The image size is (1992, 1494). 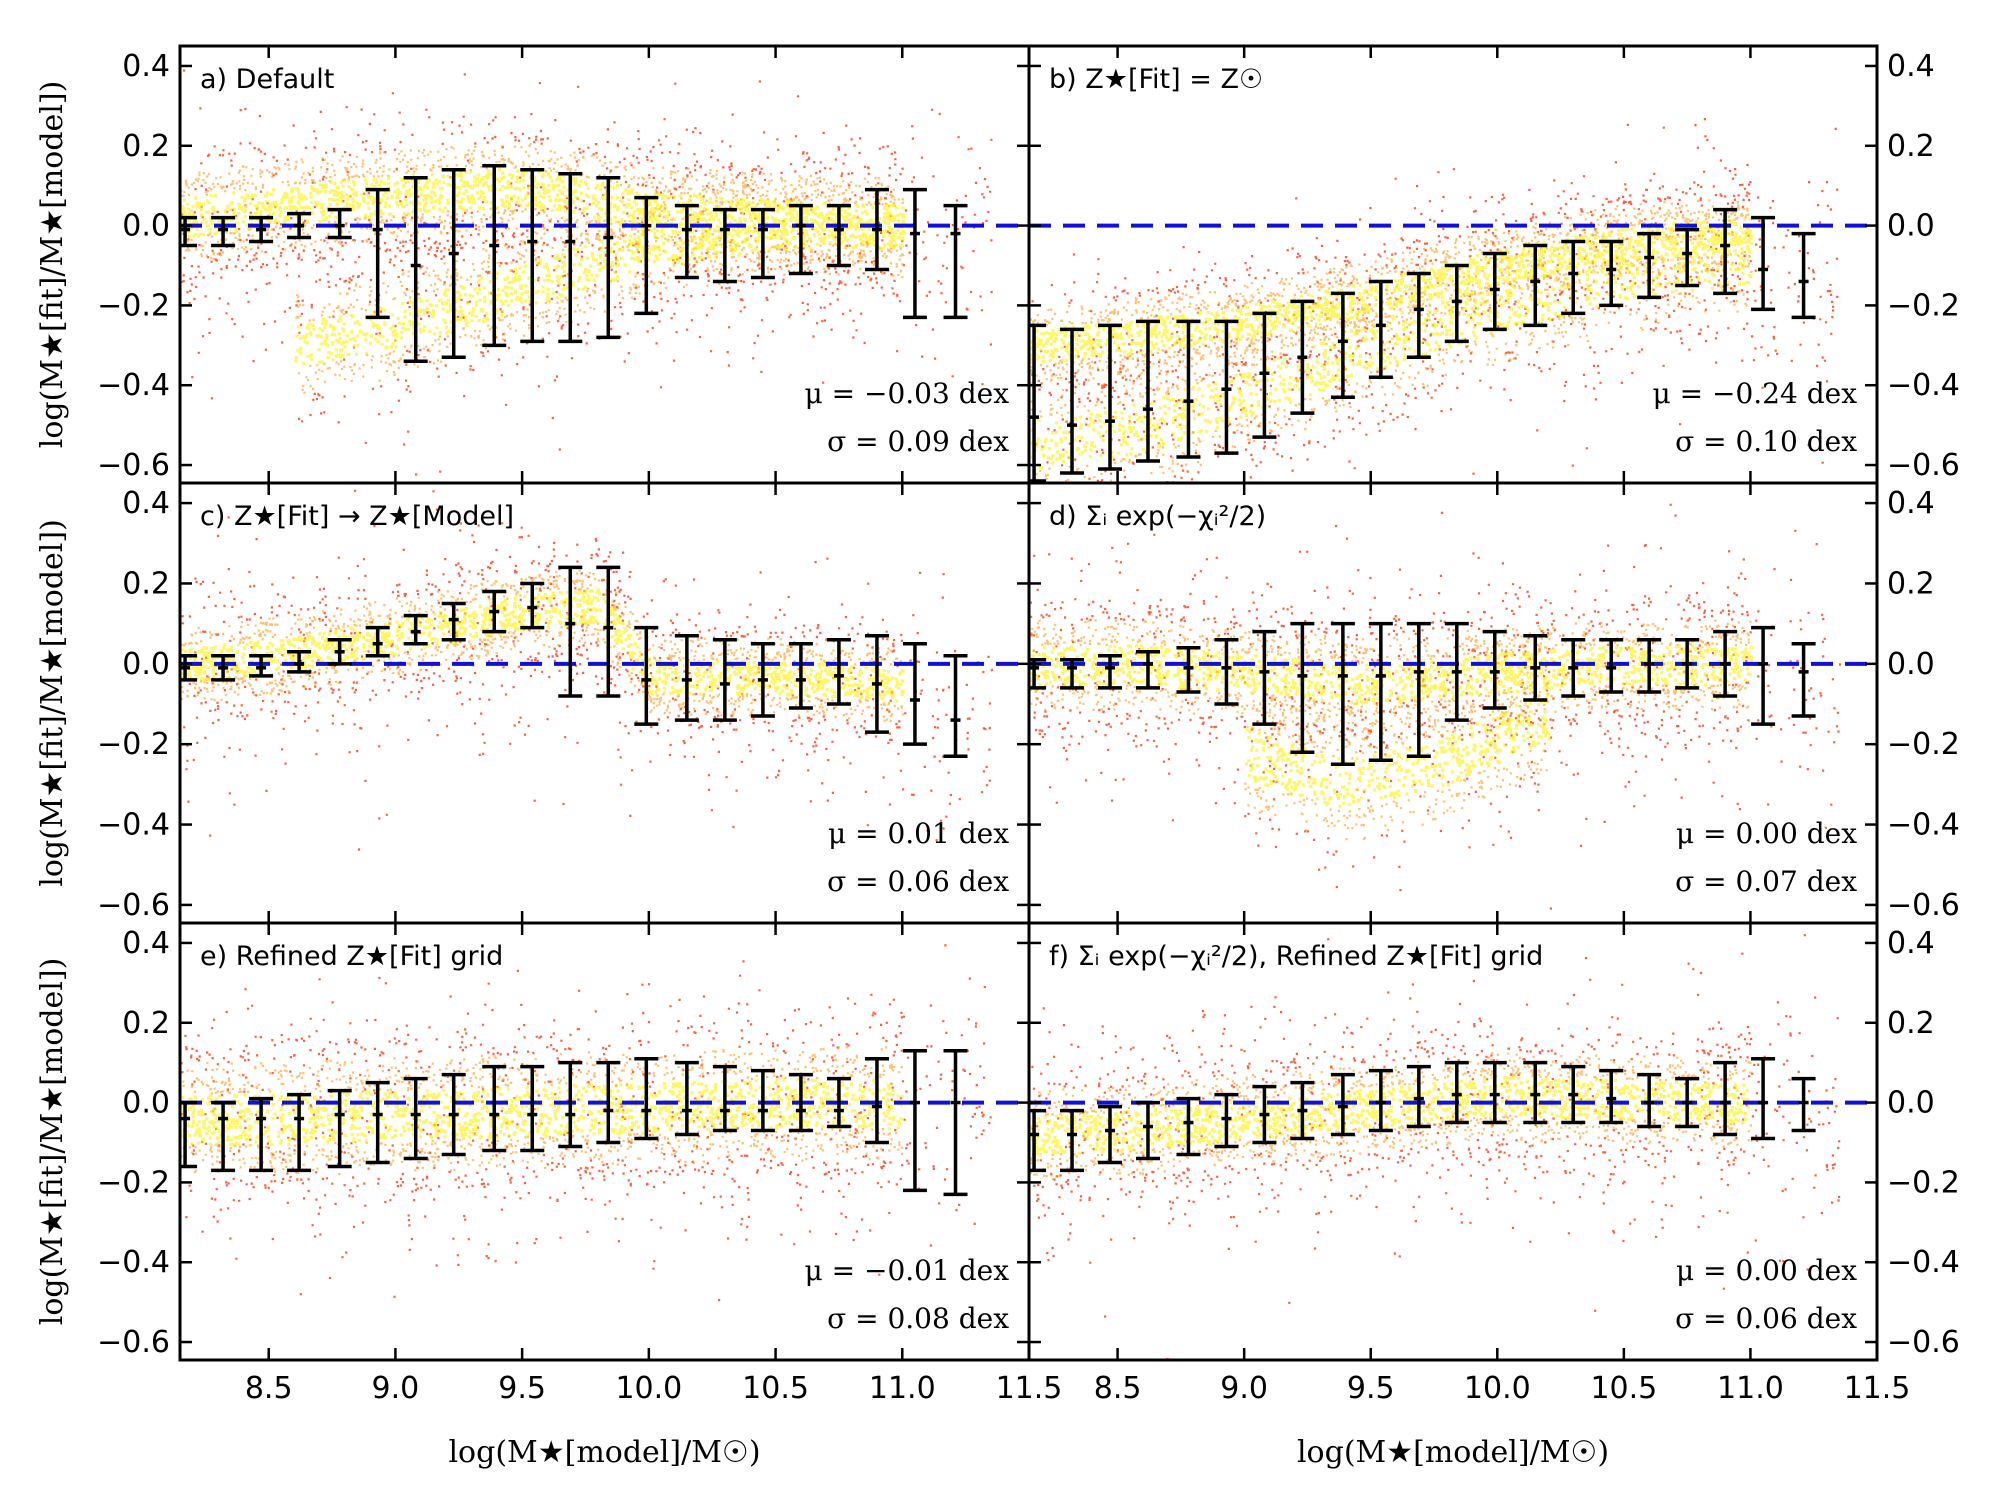 What do you see at coordinates (648, 1388) in the screenshot?
I see `xtick-label: 10.0` at bounding box center [648, 1388].